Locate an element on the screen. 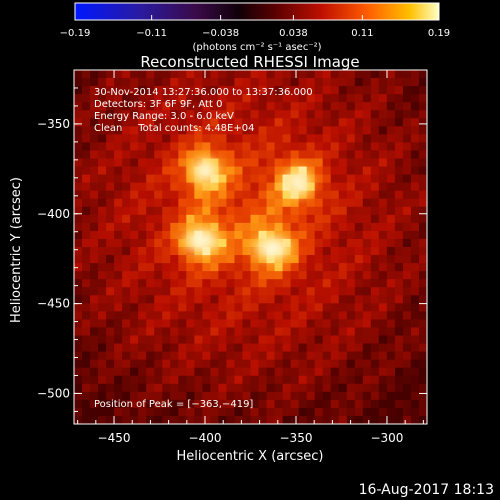 The image size is (500, 500). peak-position-label: Position of Peak = [−363,−419] is located at coordinates (173, 404).